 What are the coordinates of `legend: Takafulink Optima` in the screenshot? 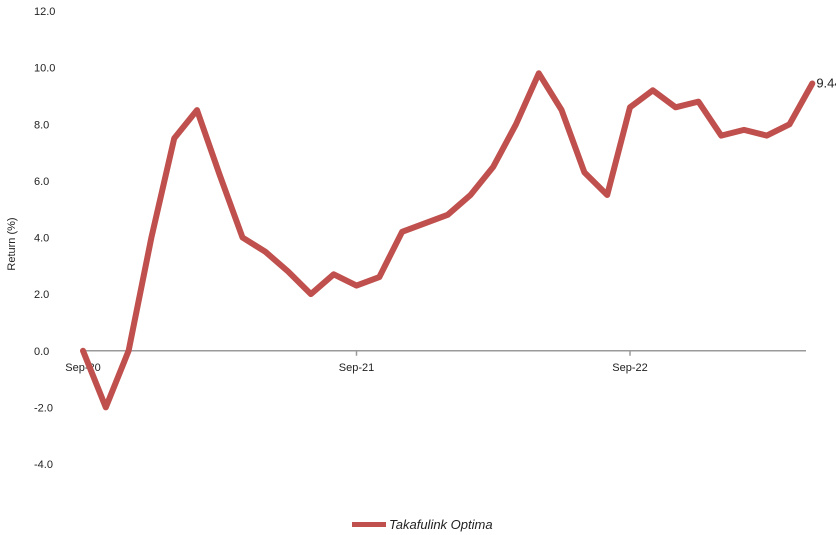 It's located at (422, 524).